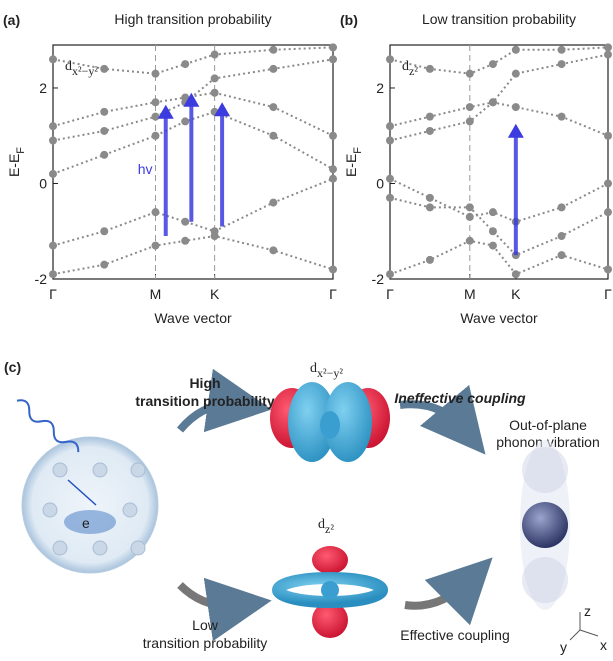 Image resolution: width=613 pixels, height=661 pixels. Describe the element at coordinates (11, 20) in the screenshot. I see `panel-label: (a)` at that location.